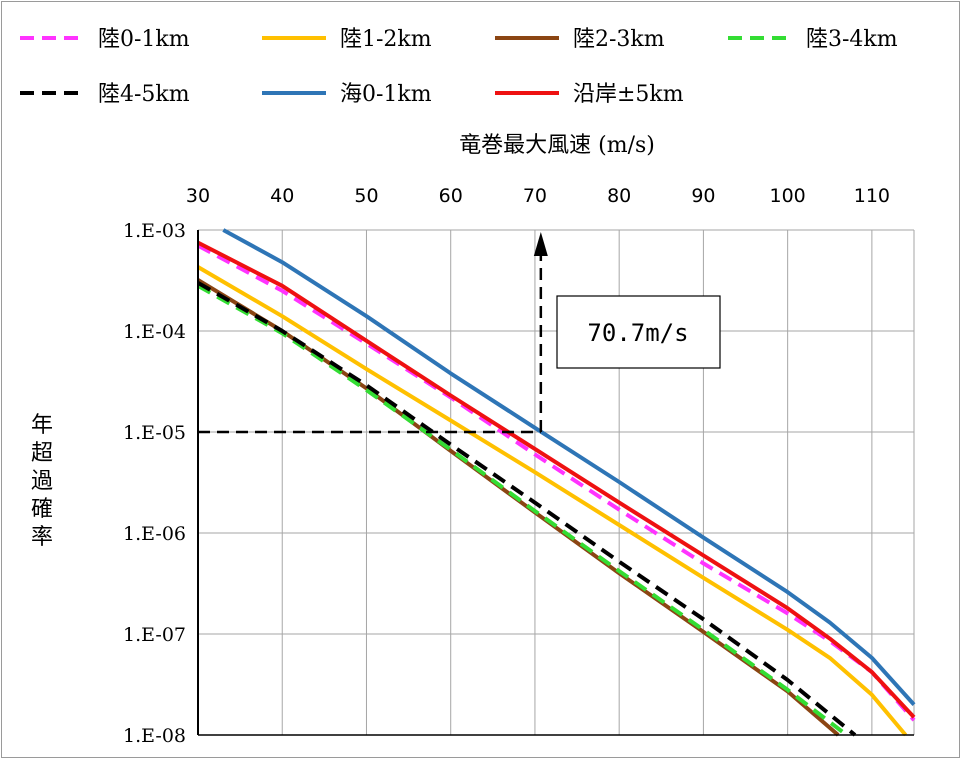 Image resolution: width=963 pixels, height=760 pixels. I want to click on legend-label: 陸3-4km, so click(852, 39).